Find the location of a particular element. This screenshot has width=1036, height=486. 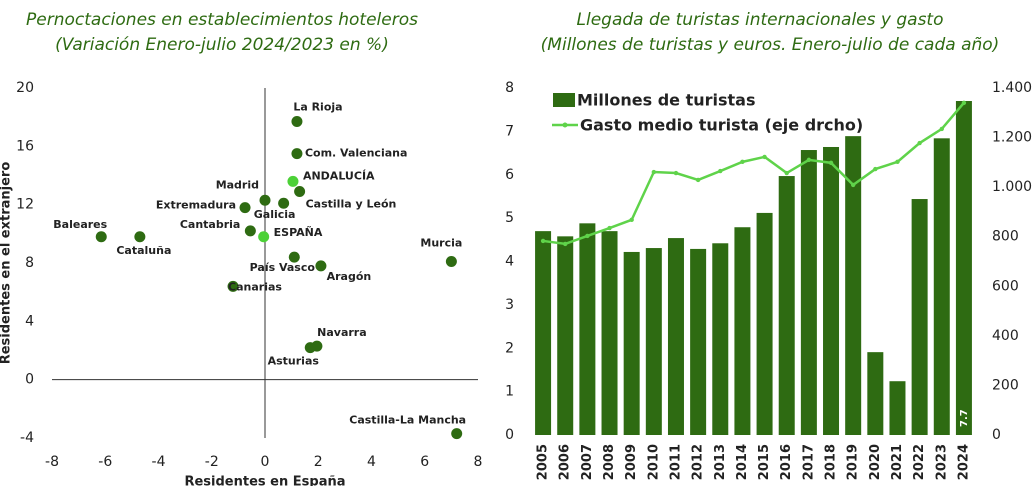

y2-tick-label: 400 is located at coordinates (1005, 336).